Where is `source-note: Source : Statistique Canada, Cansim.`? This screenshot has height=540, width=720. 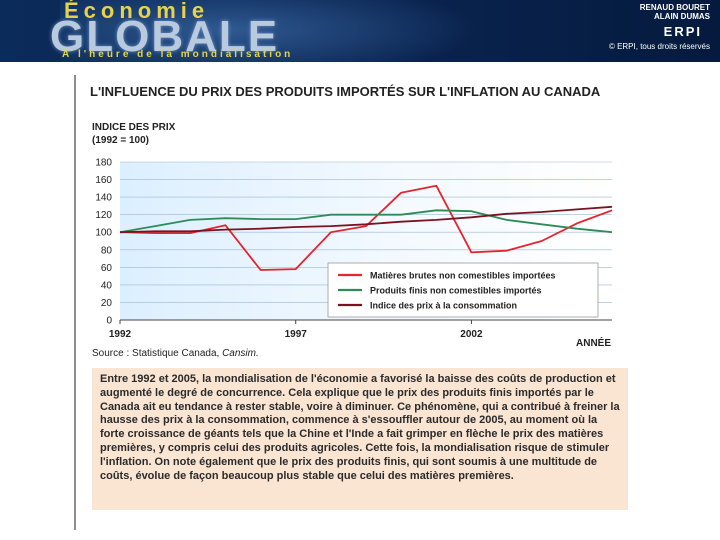
source-note: Source : Statistique Canada, Cansim. is located at coordinates (175, 353).